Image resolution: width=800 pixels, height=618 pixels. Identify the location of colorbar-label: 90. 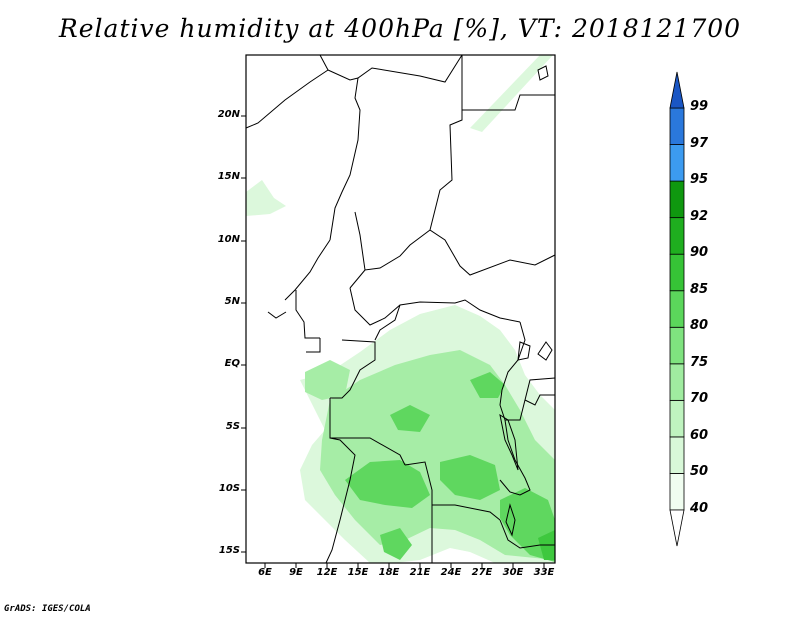
(699, 253).